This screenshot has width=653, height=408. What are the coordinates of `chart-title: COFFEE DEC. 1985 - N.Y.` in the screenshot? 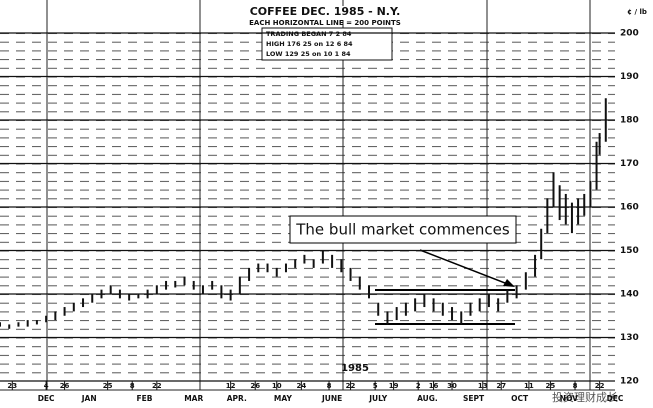 It's located at (325, 11).